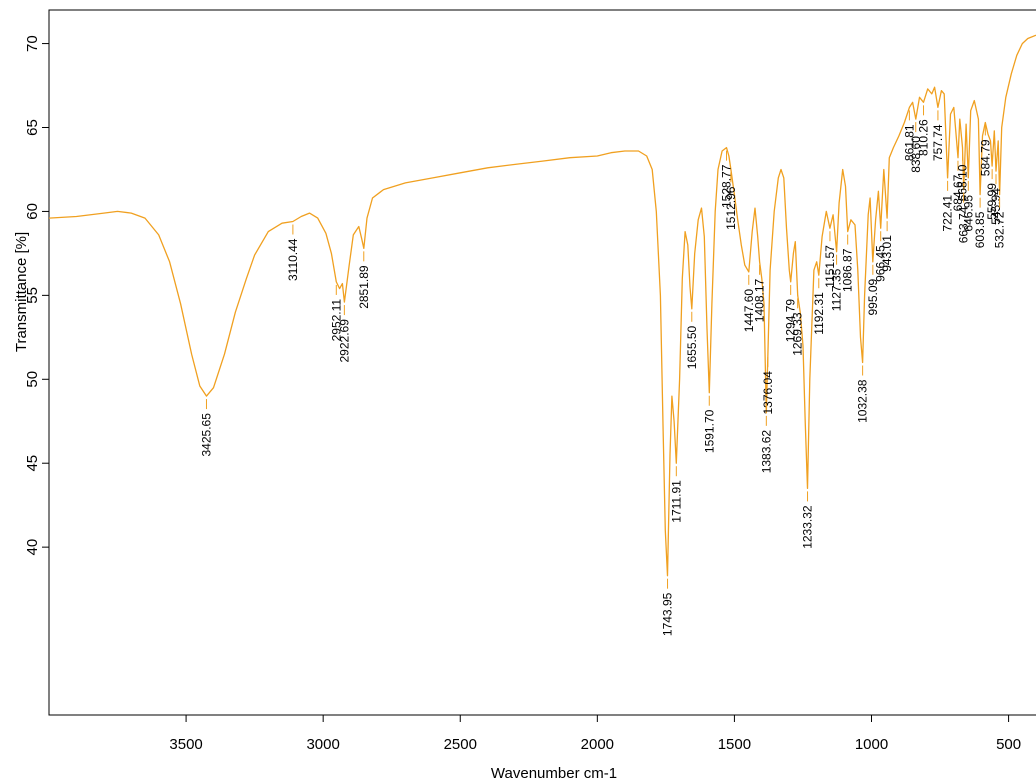 The height and width of the screenshot is (784, 1036). I want to click on peak-annotation: 995.09, so click(873, 290).